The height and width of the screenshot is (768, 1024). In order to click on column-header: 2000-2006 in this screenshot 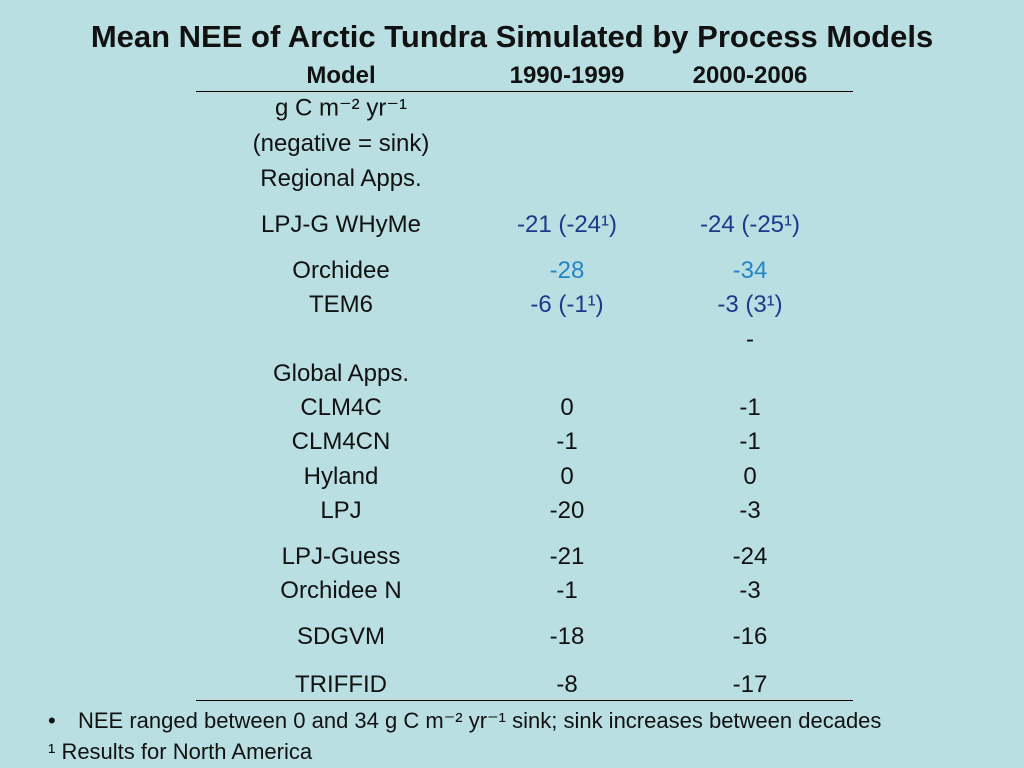, I will do `click(750, 75)`.